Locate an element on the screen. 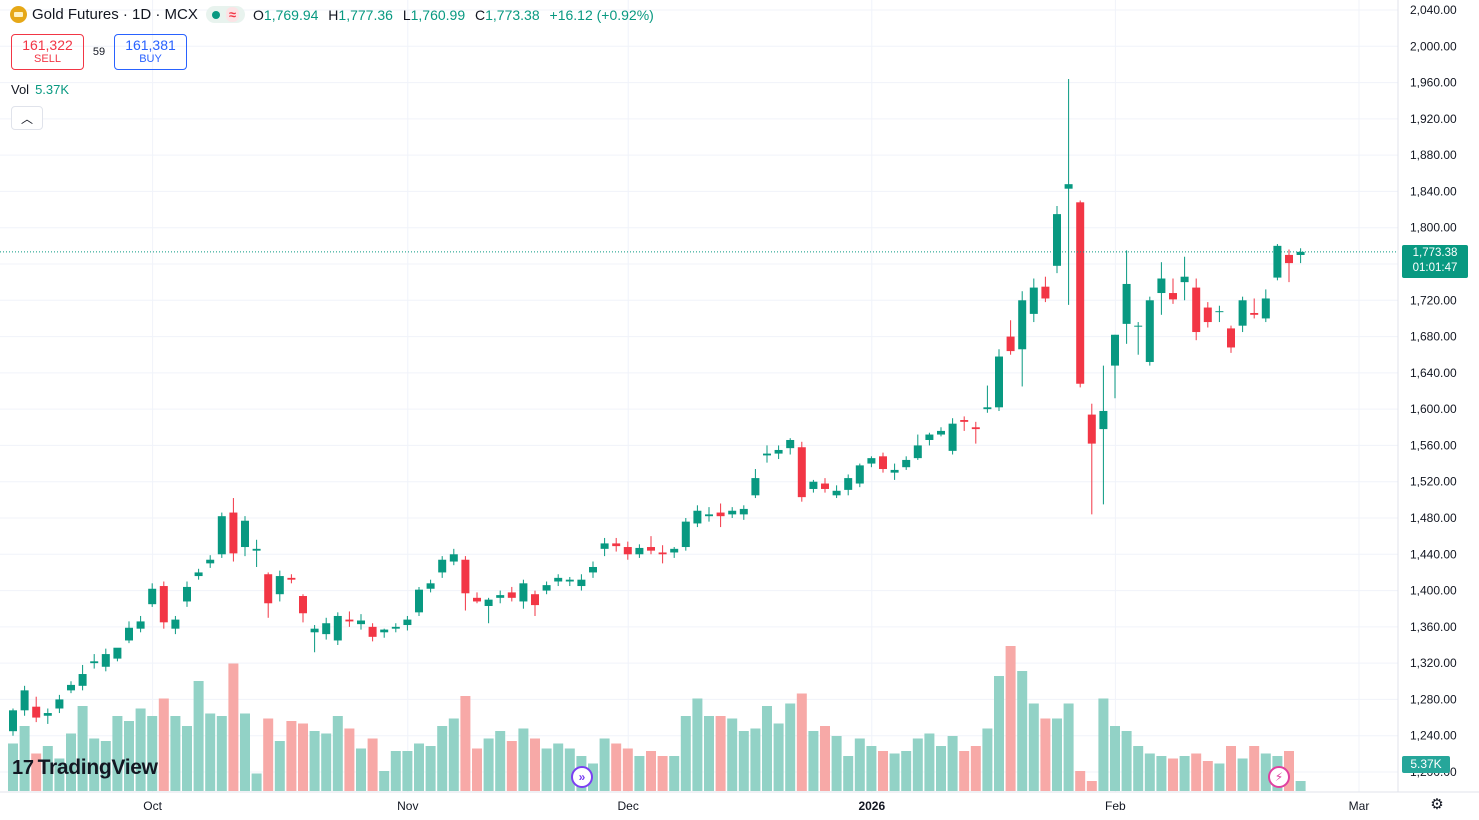  time-tick-label: Mar is located at coordinates (1359, 806).